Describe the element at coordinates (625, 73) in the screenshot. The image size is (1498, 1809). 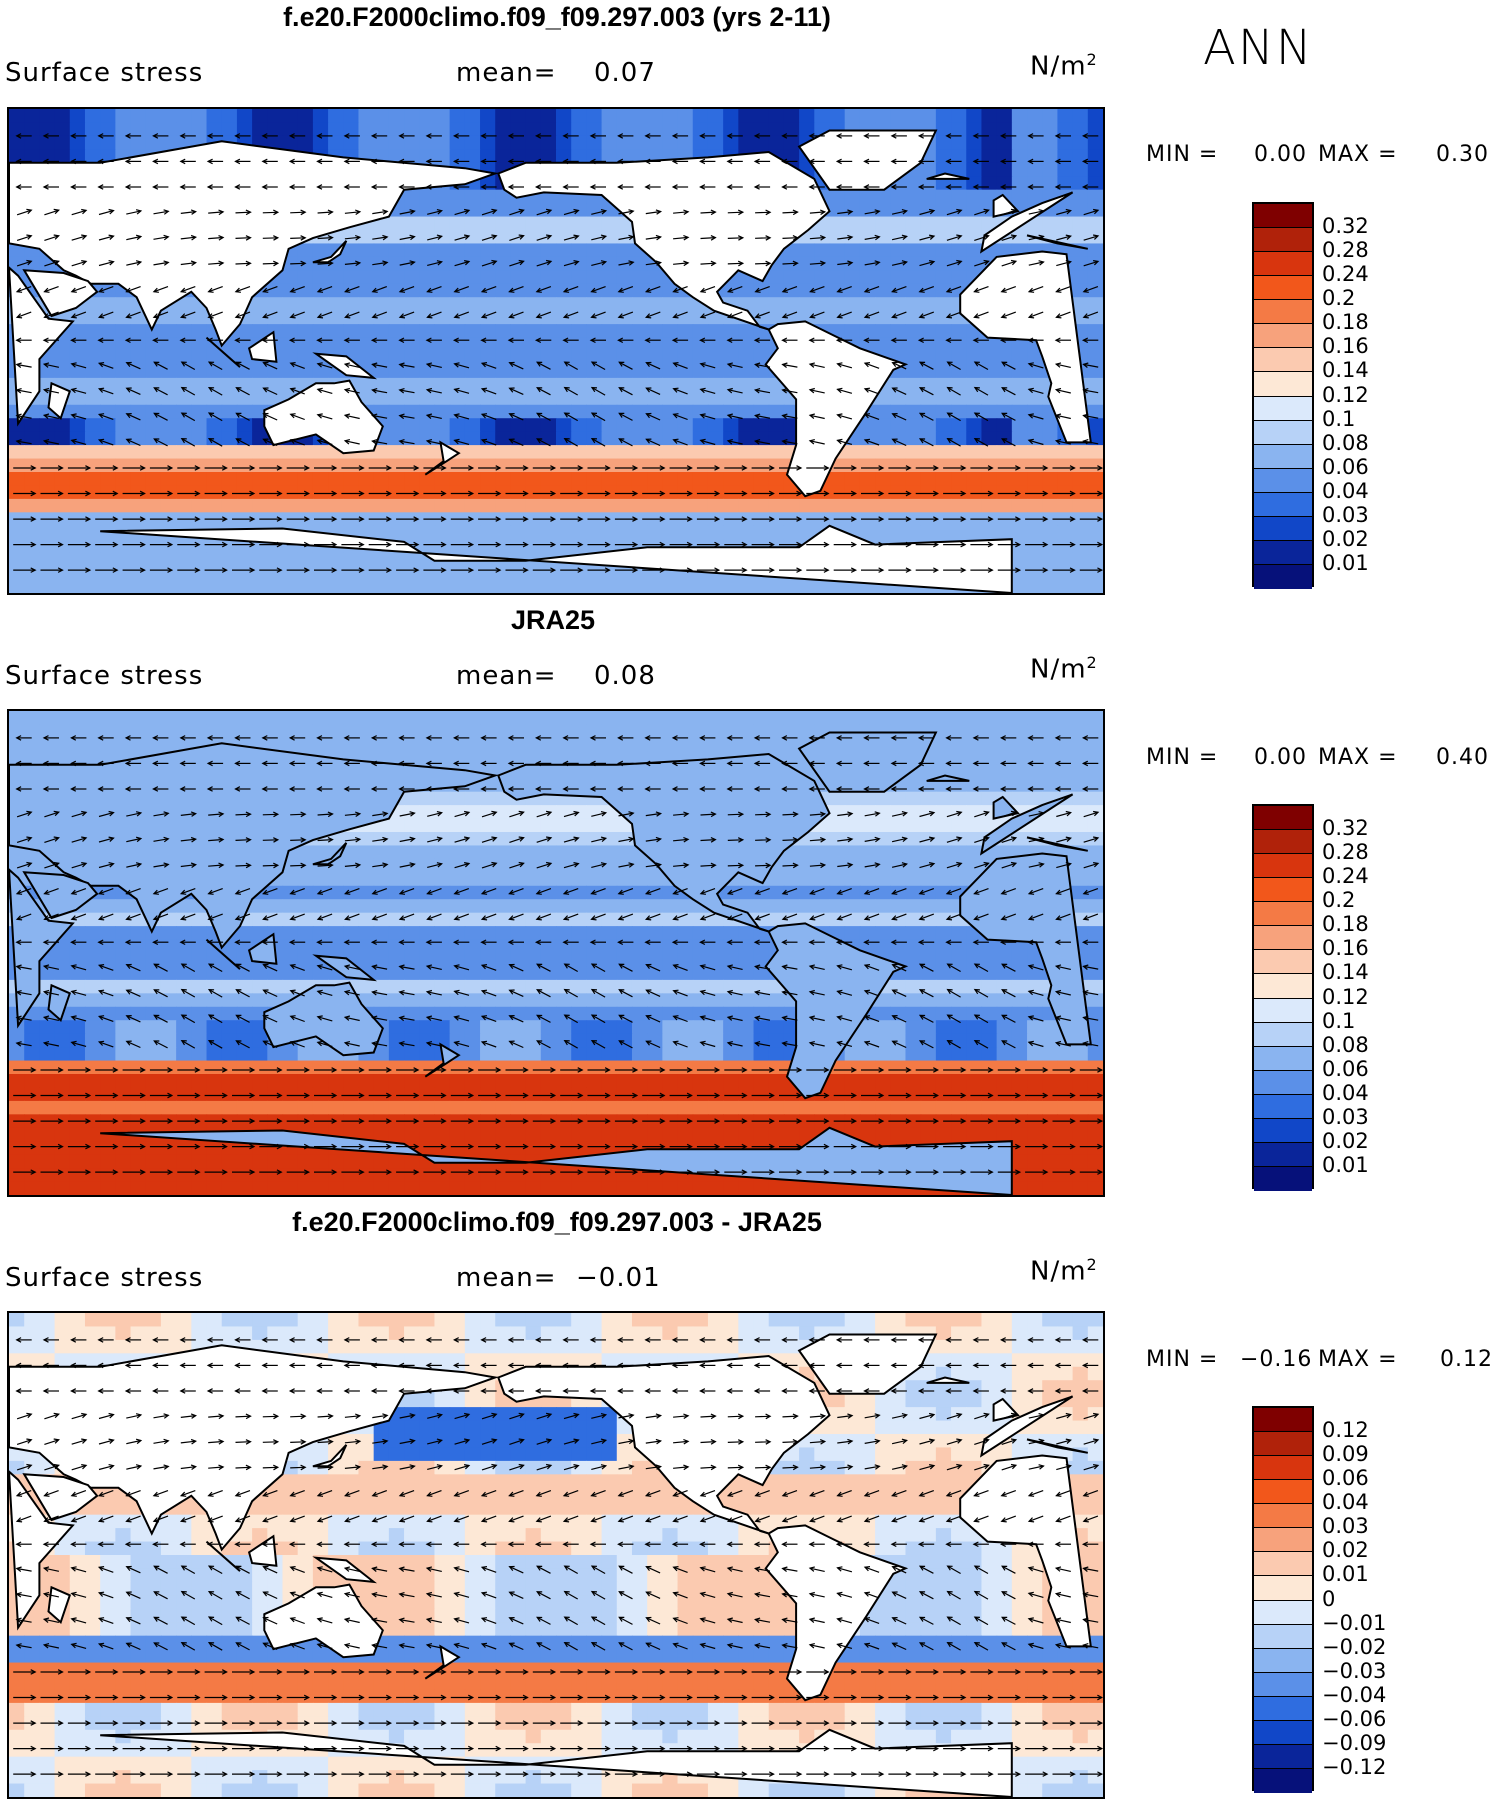
I see `panel-1-mean-value: 0.07` at that location.